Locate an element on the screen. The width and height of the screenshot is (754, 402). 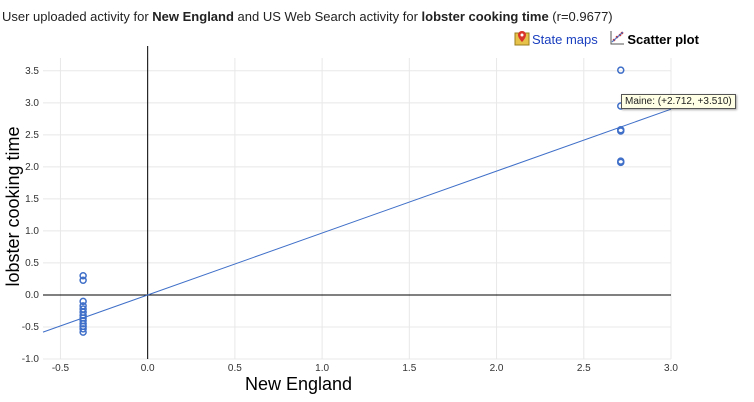
title-prefix: User uploaded activity for is located at coordinates (77, 16).